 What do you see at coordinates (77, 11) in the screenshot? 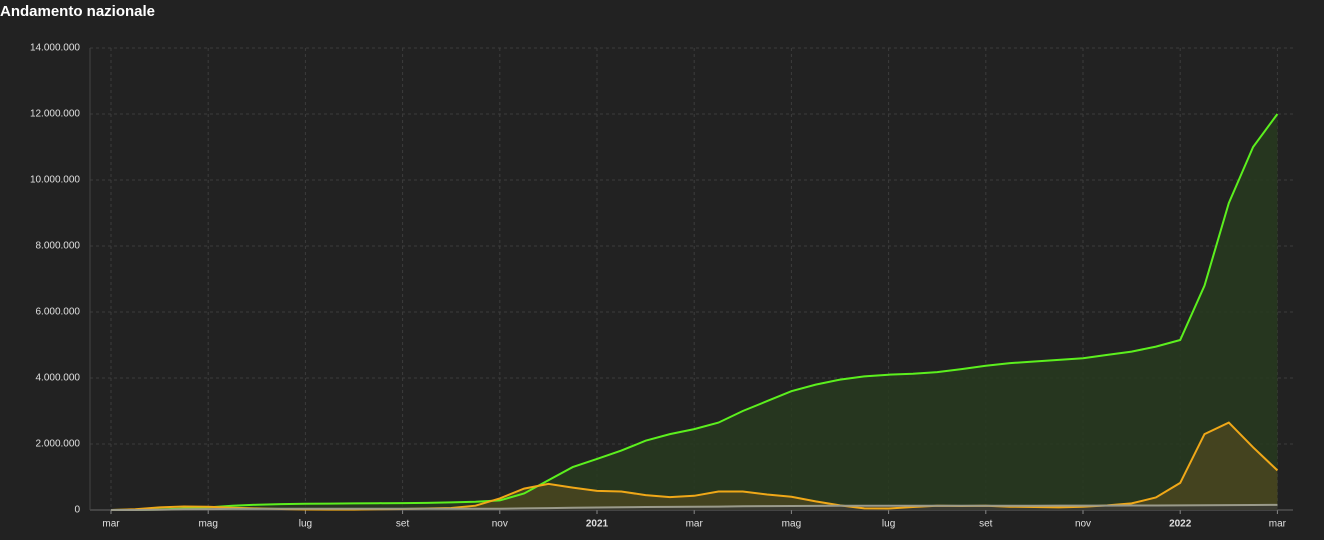
I see `chart-title: Andamento nazionale` at bounding box center [77, 11].